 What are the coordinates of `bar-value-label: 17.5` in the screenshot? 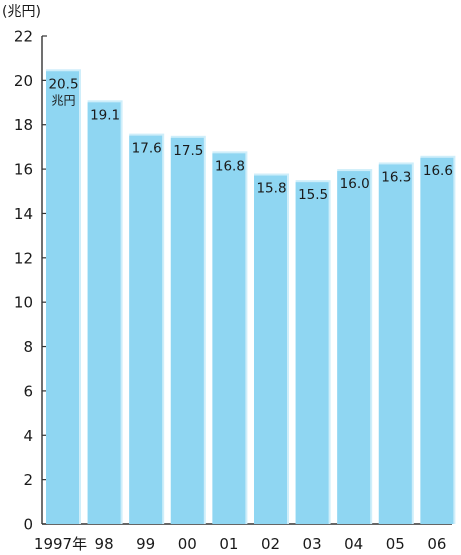 It's located at (188, 151).